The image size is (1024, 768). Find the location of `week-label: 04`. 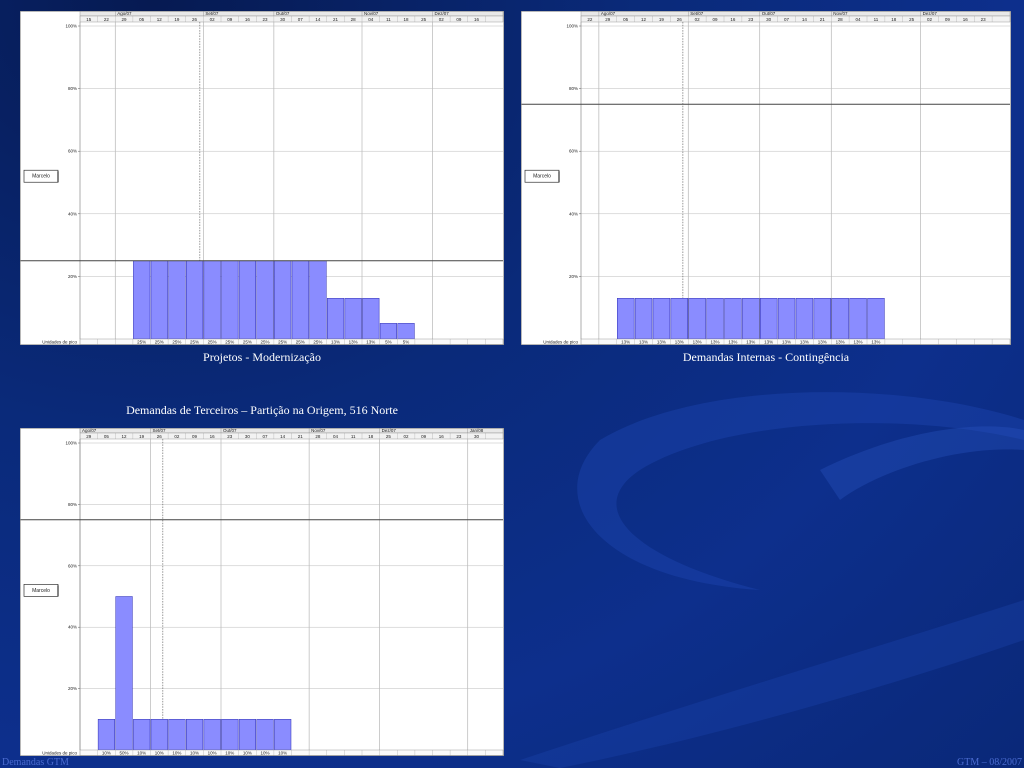

week-label: 04 is located at coordinates (371, 19).